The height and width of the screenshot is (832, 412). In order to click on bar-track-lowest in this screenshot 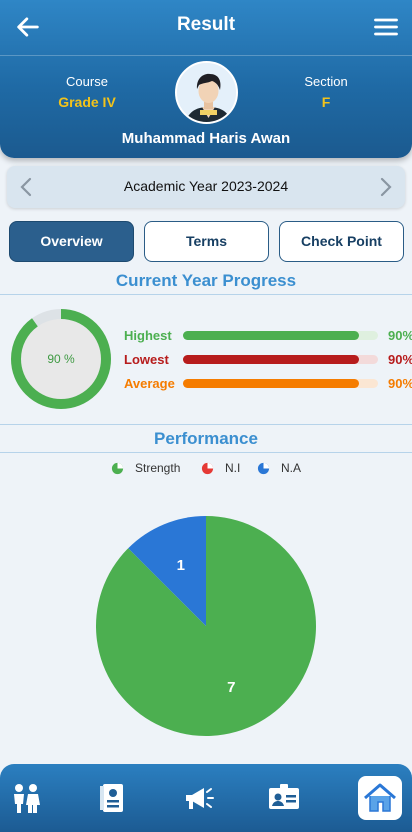, I will do `click(280, 359)`.